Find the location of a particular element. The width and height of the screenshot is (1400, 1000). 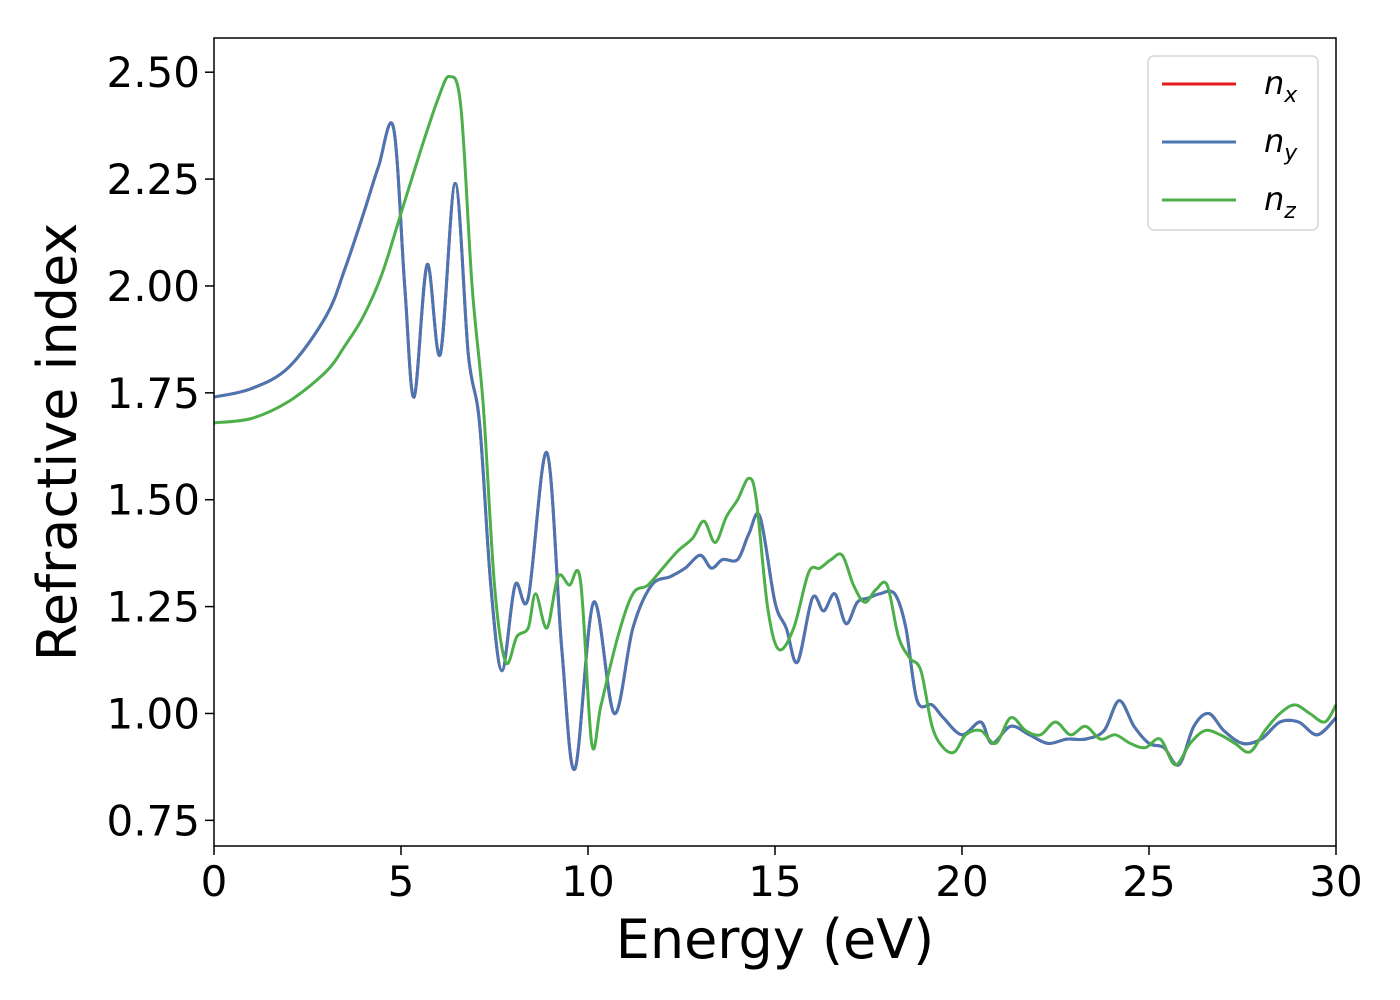

legend-label: nz is located at coordinates (1280, 202).